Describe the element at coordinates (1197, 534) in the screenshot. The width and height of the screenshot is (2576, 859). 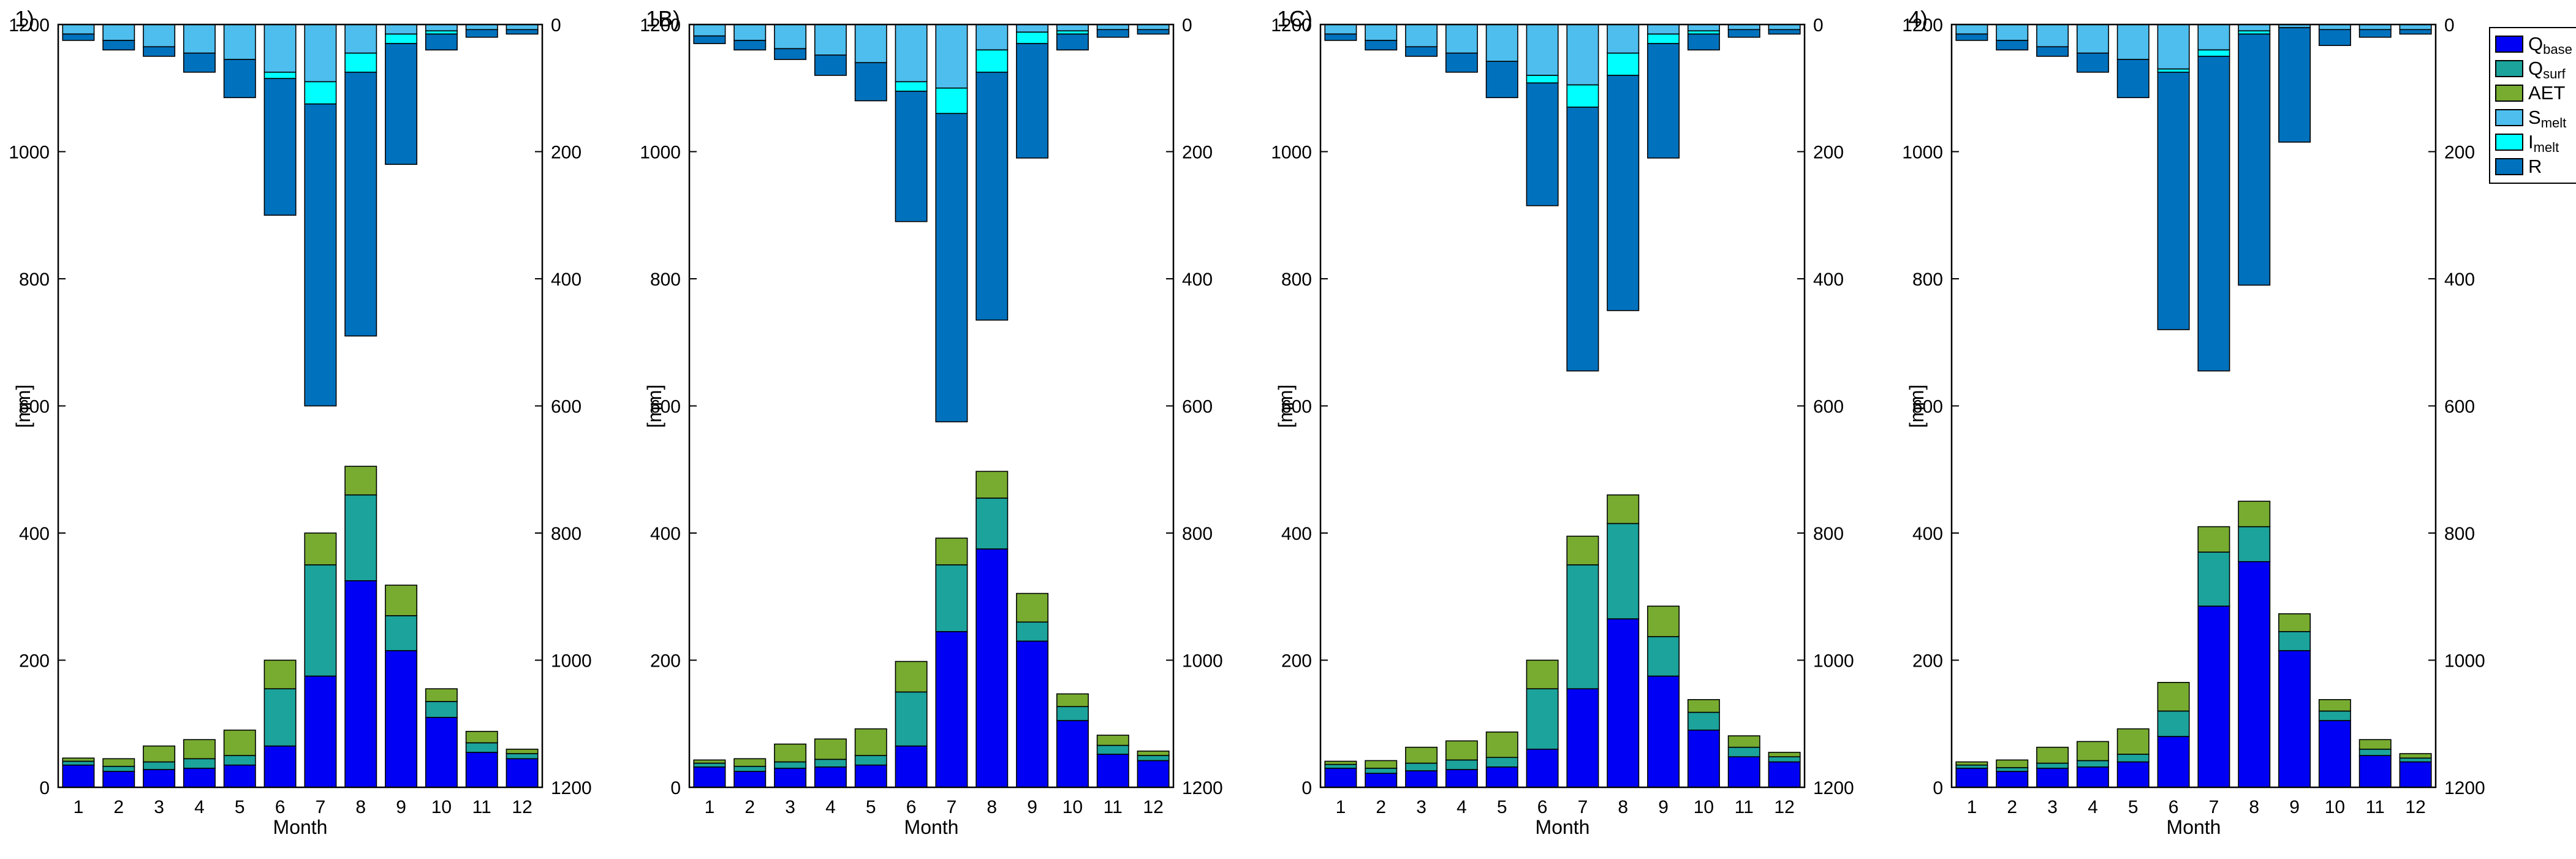
I see `right-tick-label: 800` at that location.